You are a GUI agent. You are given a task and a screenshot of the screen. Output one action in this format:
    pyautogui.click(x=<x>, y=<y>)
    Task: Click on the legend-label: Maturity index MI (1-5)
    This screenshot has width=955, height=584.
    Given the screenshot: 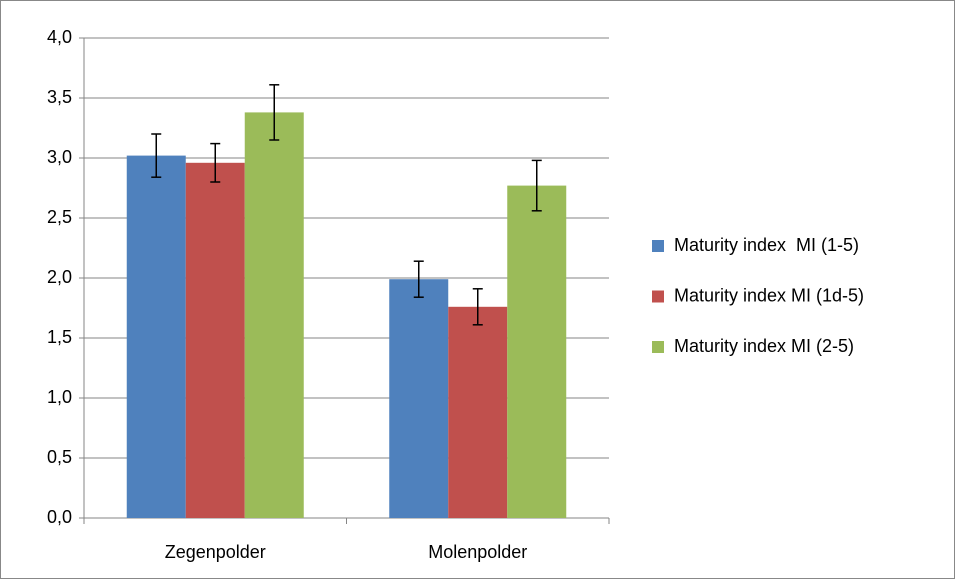 What is the action you would take?
    pyautogui.click(x=766, y=245)
    